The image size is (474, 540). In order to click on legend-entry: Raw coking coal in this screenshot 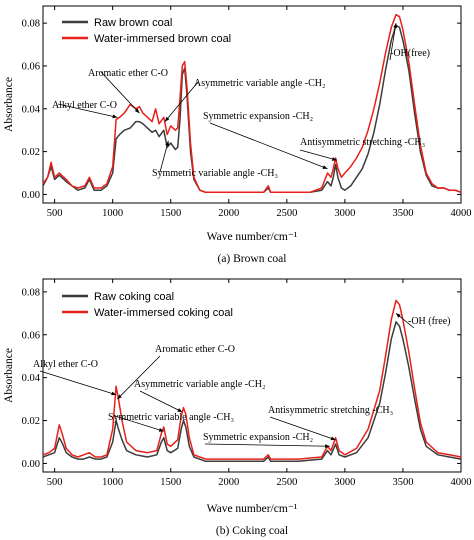, I will do `click(134, 297)`.